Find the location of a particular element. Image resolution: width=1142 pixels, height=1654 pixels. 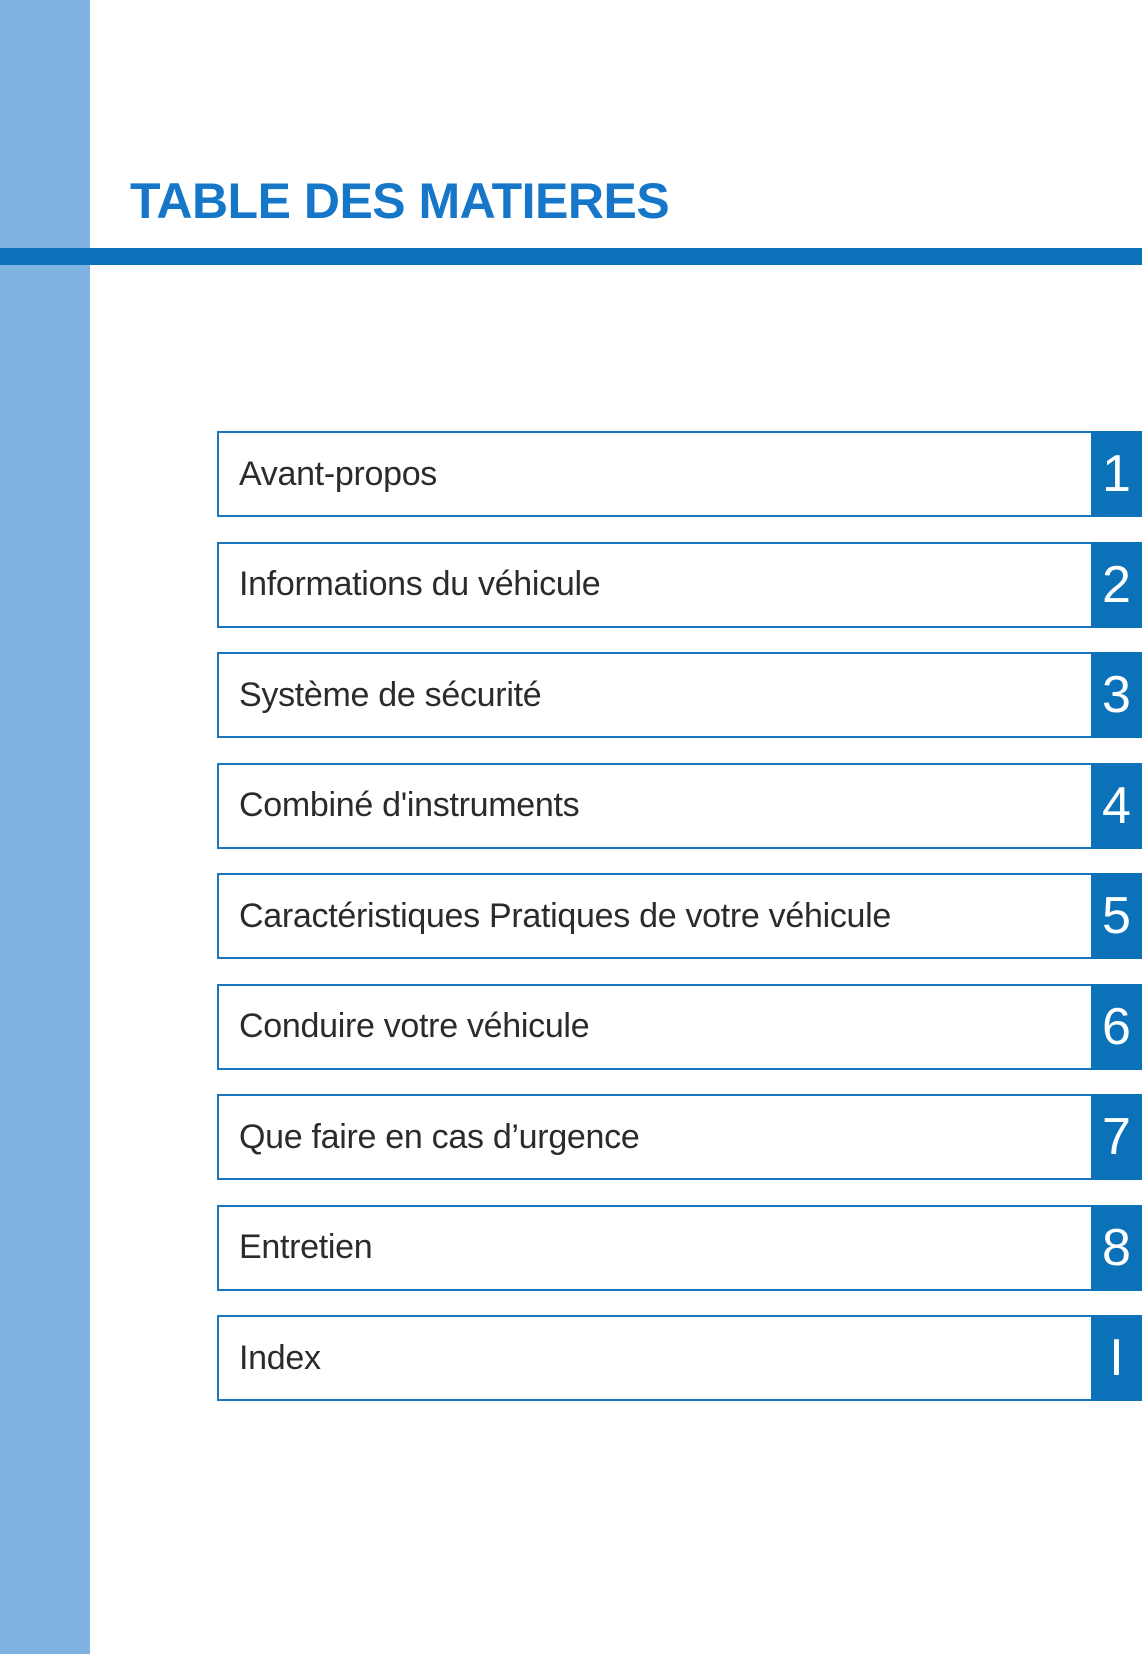

toc-row-systeme-de-securite: Système de sécurité 3 is located at coordinates (679, 695).